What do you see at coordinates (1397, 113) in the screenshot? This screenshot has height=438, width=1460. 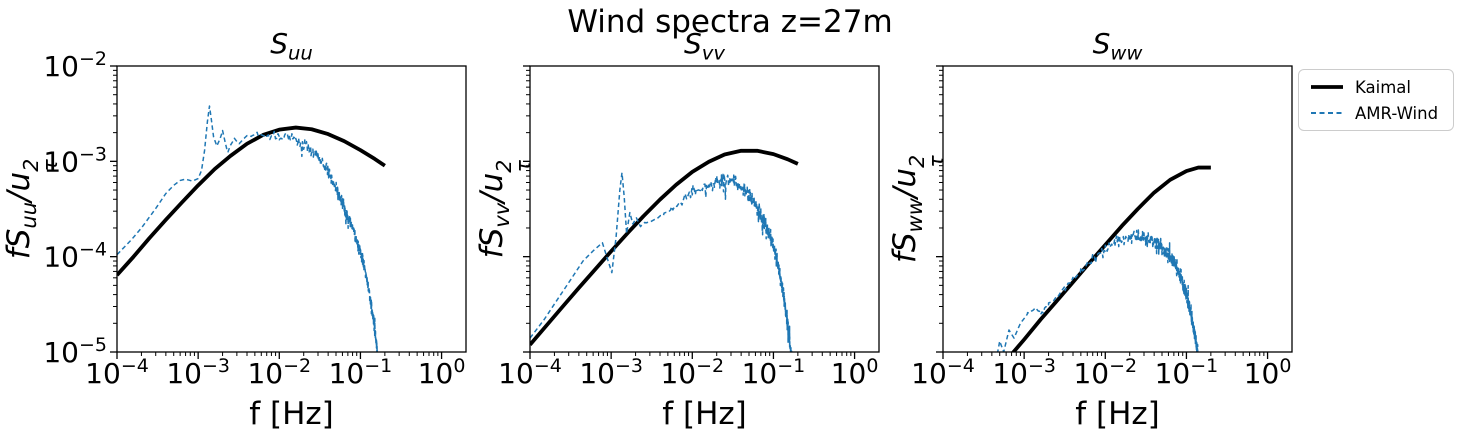 I see `legend-label-amr-wind: AMR-Wind` at bounding box center [1397, 113].